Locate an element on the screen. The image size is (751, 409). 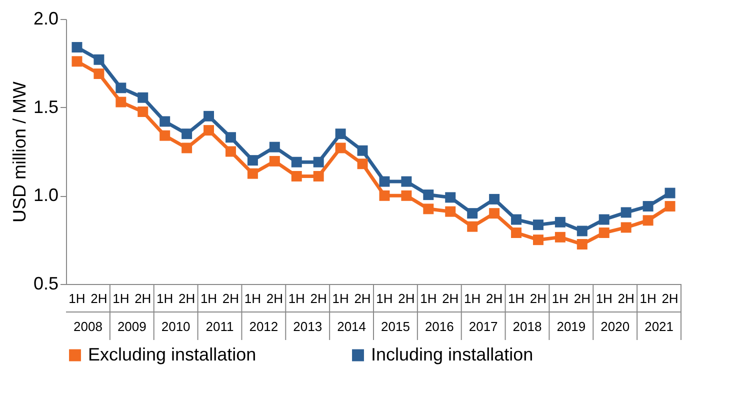
legend-label: Including installation is located at coordinates (452, 354).